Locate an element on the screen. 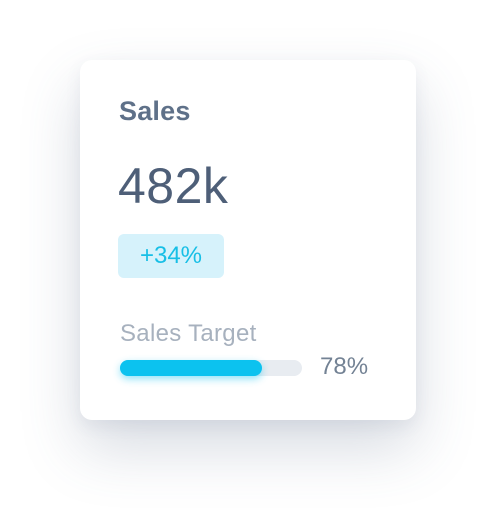  sales-target-label: Sales Target is located at coordinates (188, 333).